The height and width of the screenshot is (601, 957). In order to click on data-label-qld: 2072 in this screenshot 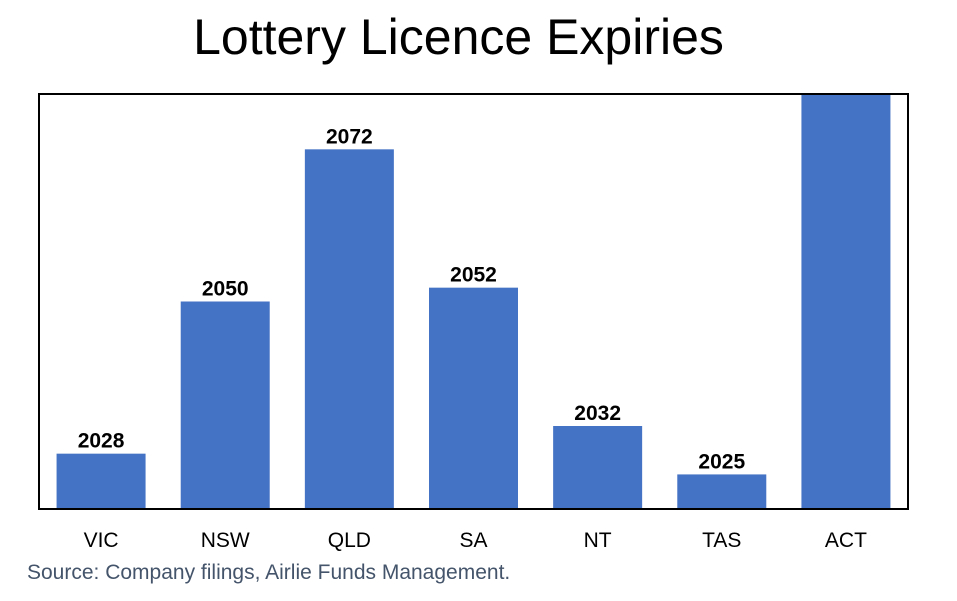, I will do `click(349, 136)`.